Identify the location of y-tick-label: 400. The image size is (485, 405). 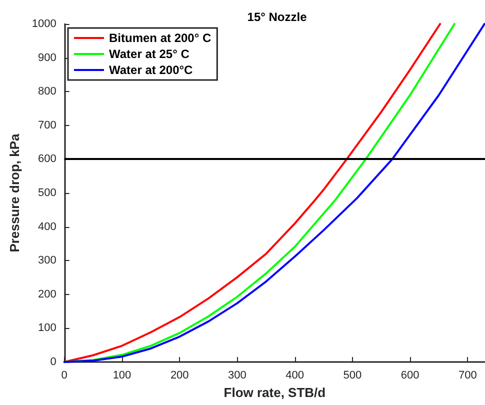
(47, 226).